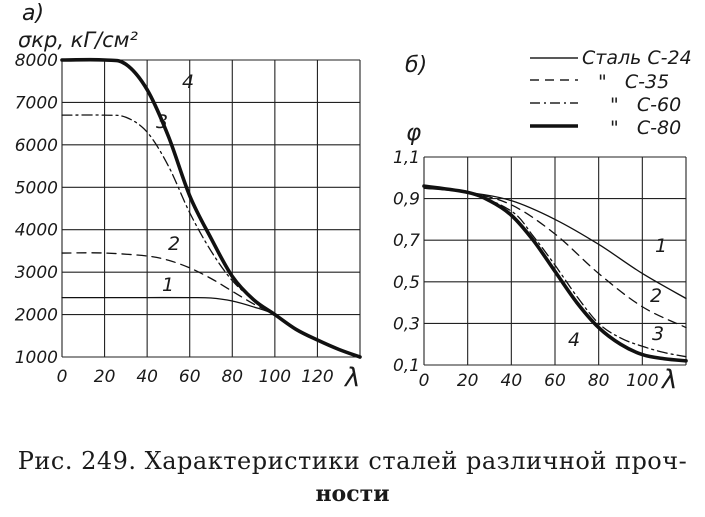  What do you see at coordinates (512, 381) in the screenshot?
I see `panel-b-xtick-label: 40` at bounding box center [512, 381].